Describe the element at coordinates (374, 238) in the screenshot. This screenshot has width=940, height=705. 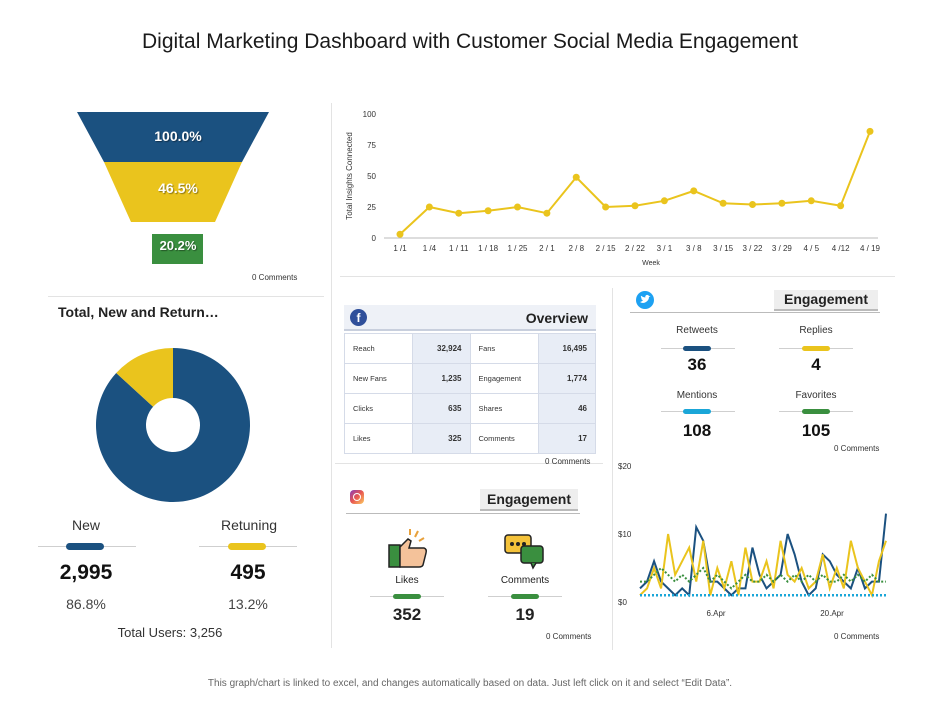
I see `y-tick-label: 0` at that location.